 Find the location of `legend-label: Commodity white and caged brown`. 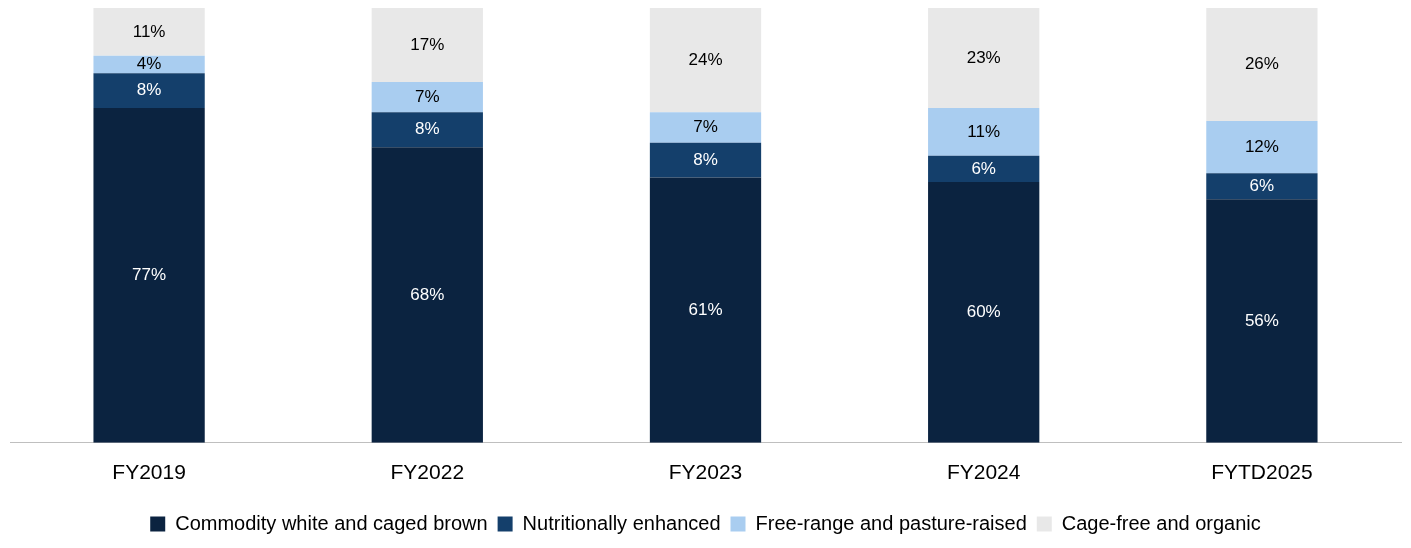

legend-label: Commodity white and caged brown is located at coordinates (331, 522).